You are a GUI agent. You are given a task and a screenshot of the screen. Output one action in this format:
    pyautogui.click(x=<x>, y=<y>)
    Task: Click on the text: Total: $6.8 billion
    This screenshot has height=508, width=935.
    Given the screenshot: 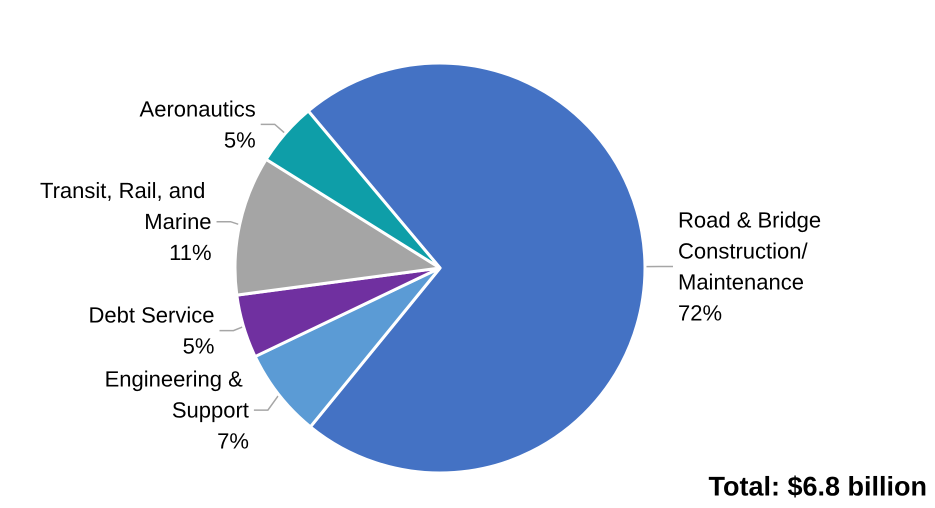 What is the action you would take?
    pyautogui.click(x=818, y=487)
    